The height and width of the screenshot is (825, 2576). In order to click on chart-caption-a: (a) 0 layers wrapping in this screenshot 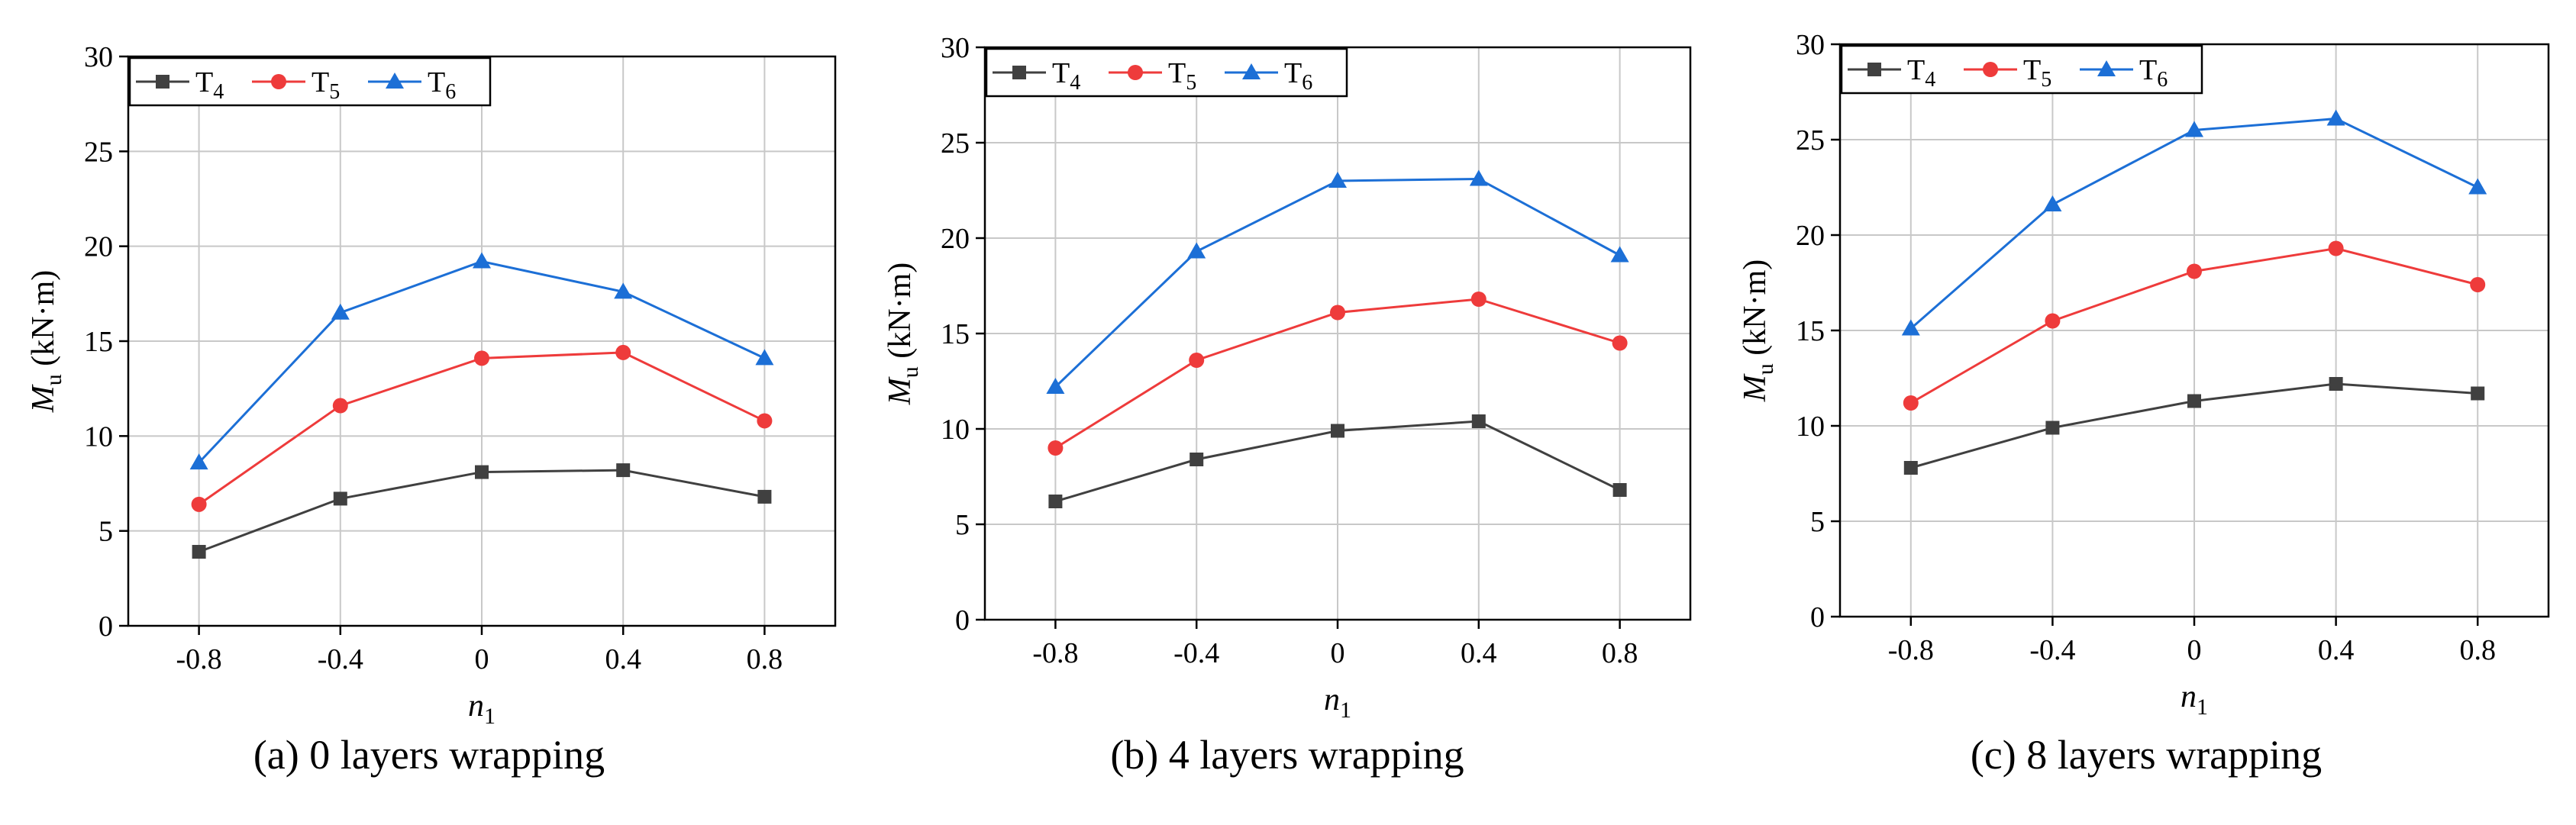, I will do `click(429, 755)`.